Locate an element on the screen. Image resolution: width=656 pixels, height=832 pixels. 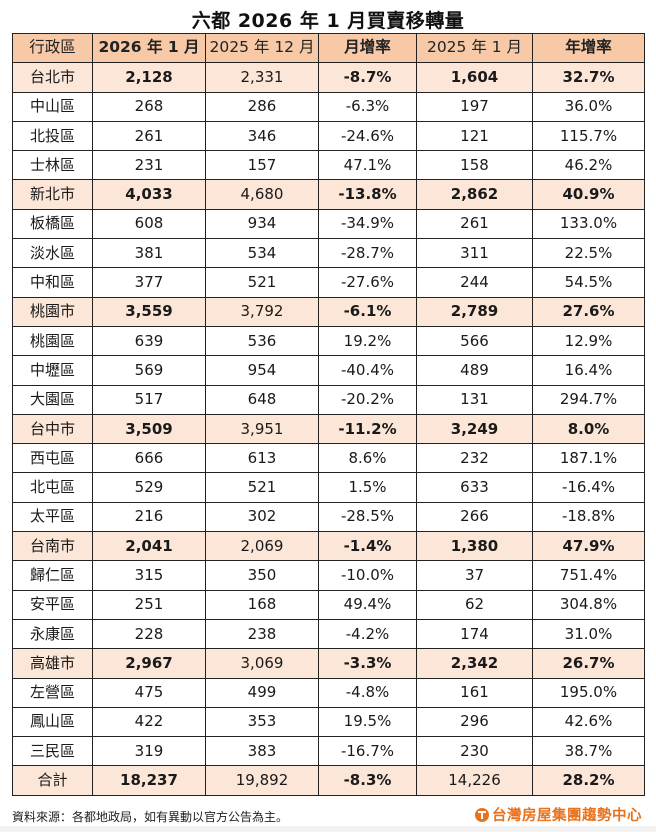
jan-2025-value: 14,226 is located at coordinates (474, 780).